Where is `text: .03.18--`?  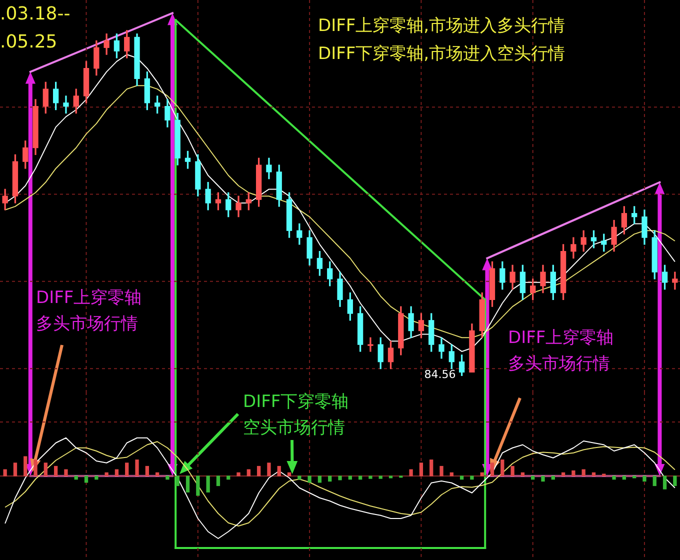
text: .03.18-- is located at coordinates (35, 14).